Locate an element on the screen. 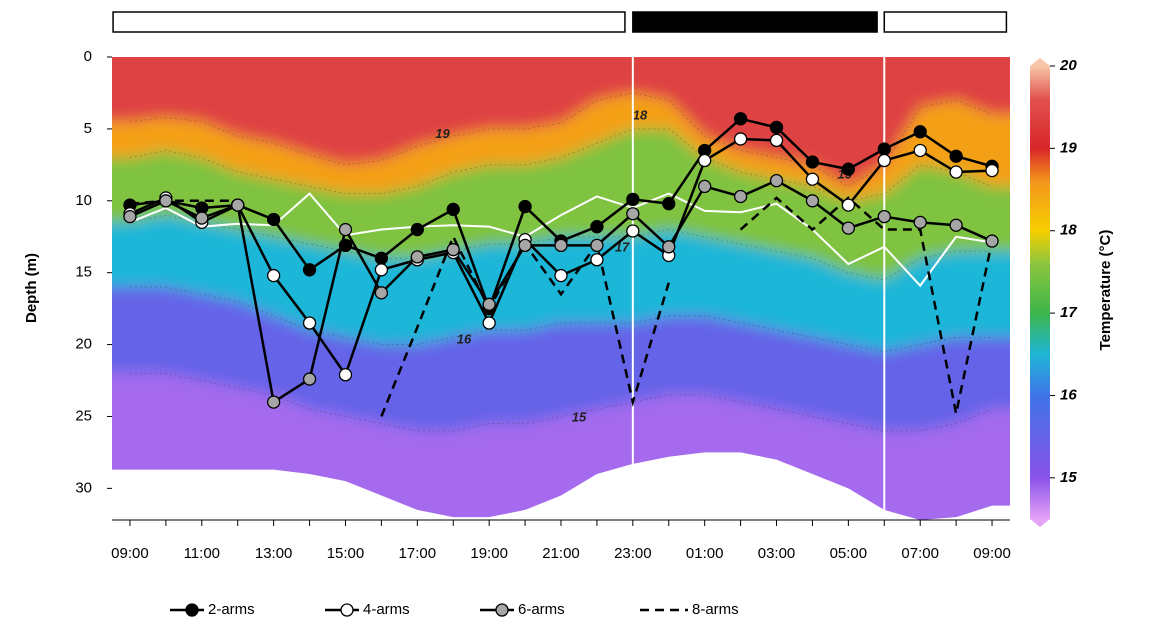 Image resolution: width=1152 pixels, height=632 pixels. x-tick-label: 19:00 is located at coordinates (489, 553).